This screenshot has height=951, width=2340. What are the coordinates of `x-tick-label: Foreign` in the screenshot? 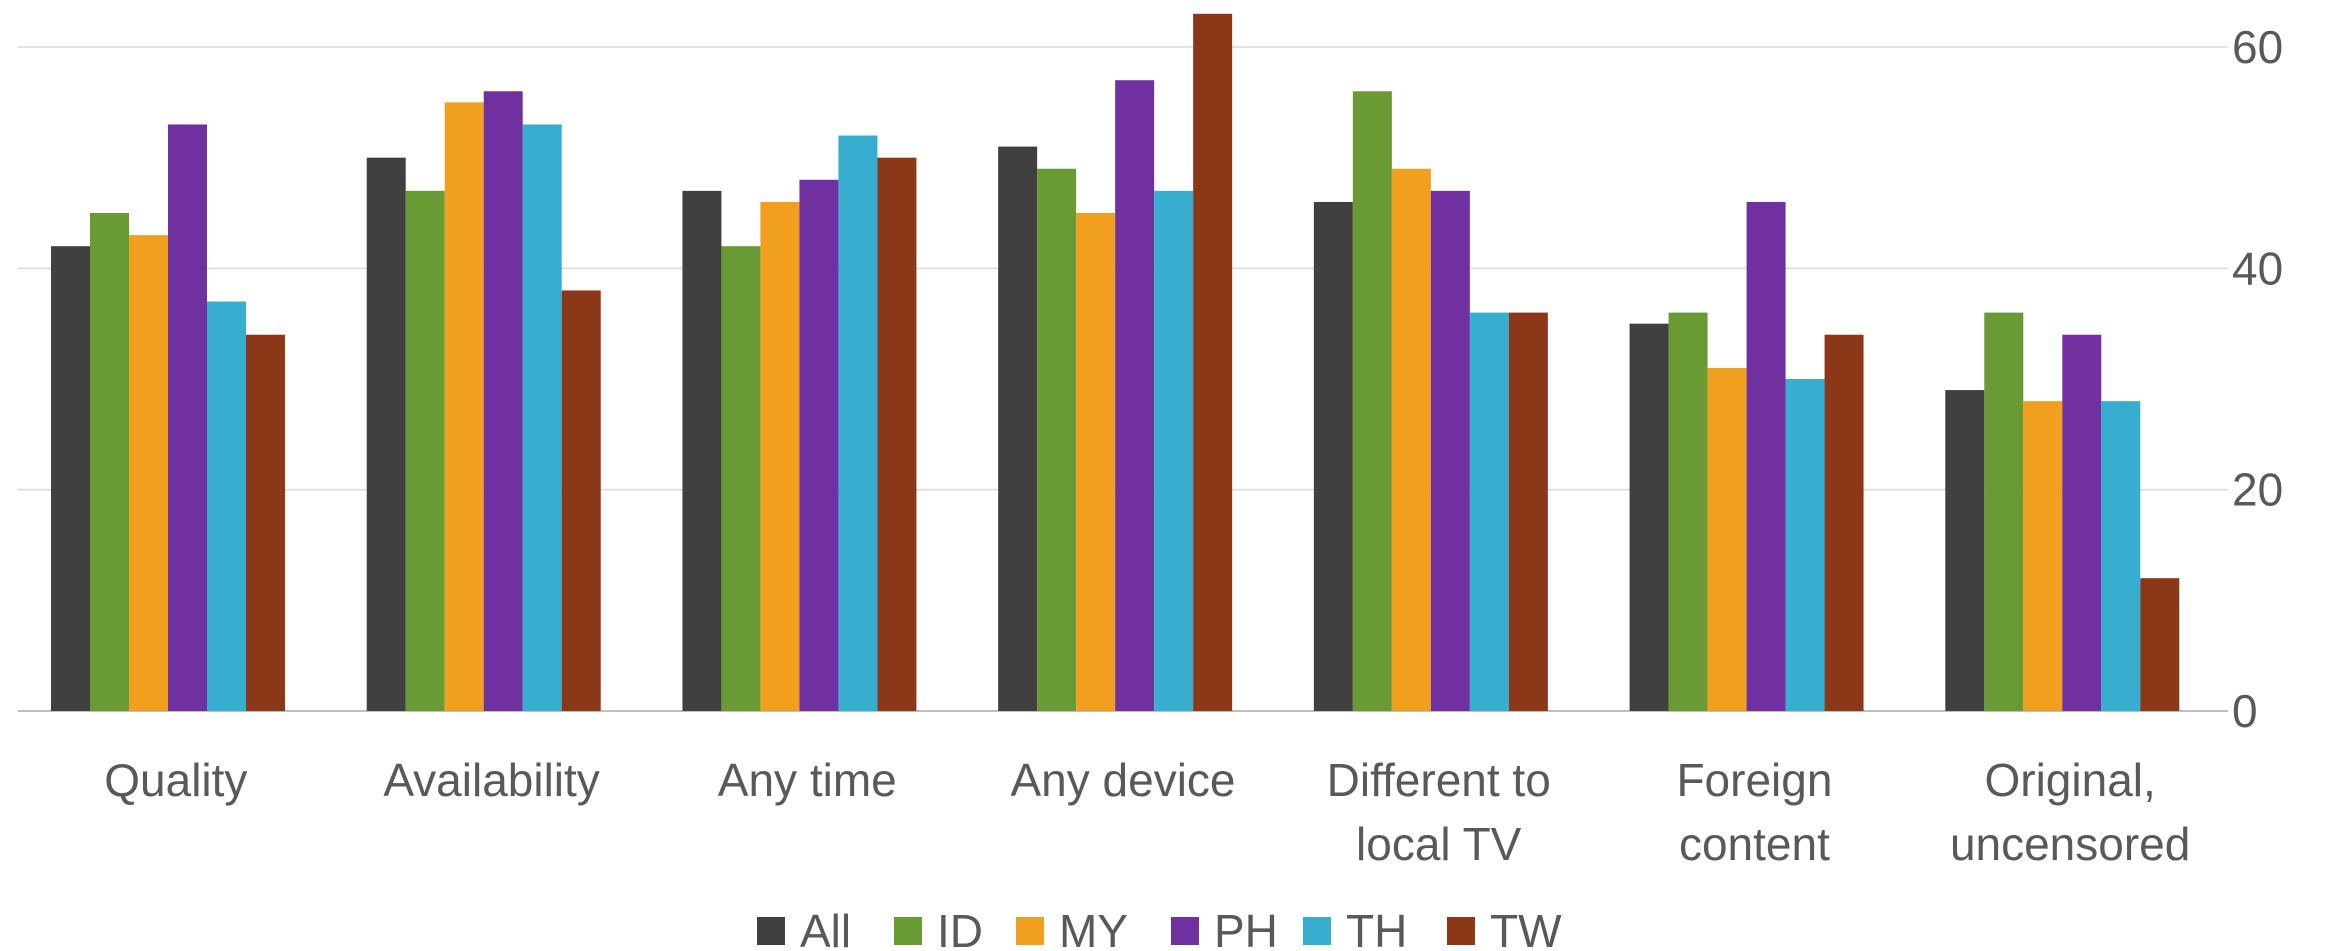 It's located at (1754, 780).